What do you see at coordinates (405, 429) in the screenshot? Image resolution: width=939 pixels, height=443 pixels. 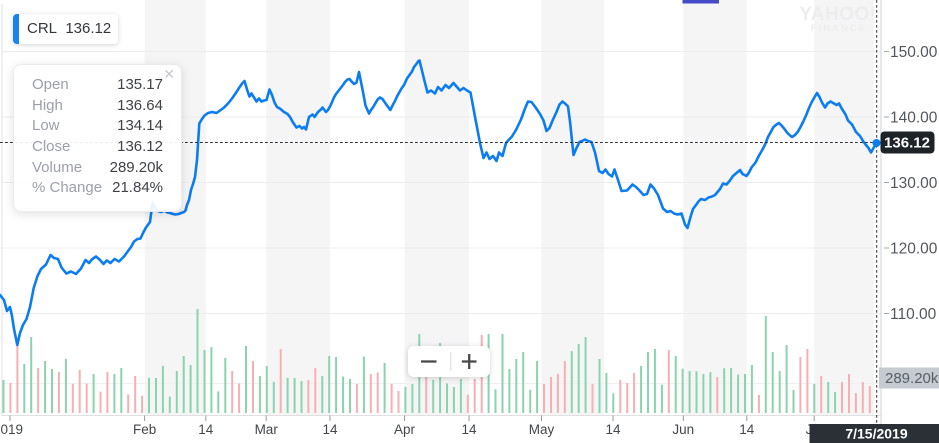 I see `svg-text: Apr` at bounding box center [405, 429].